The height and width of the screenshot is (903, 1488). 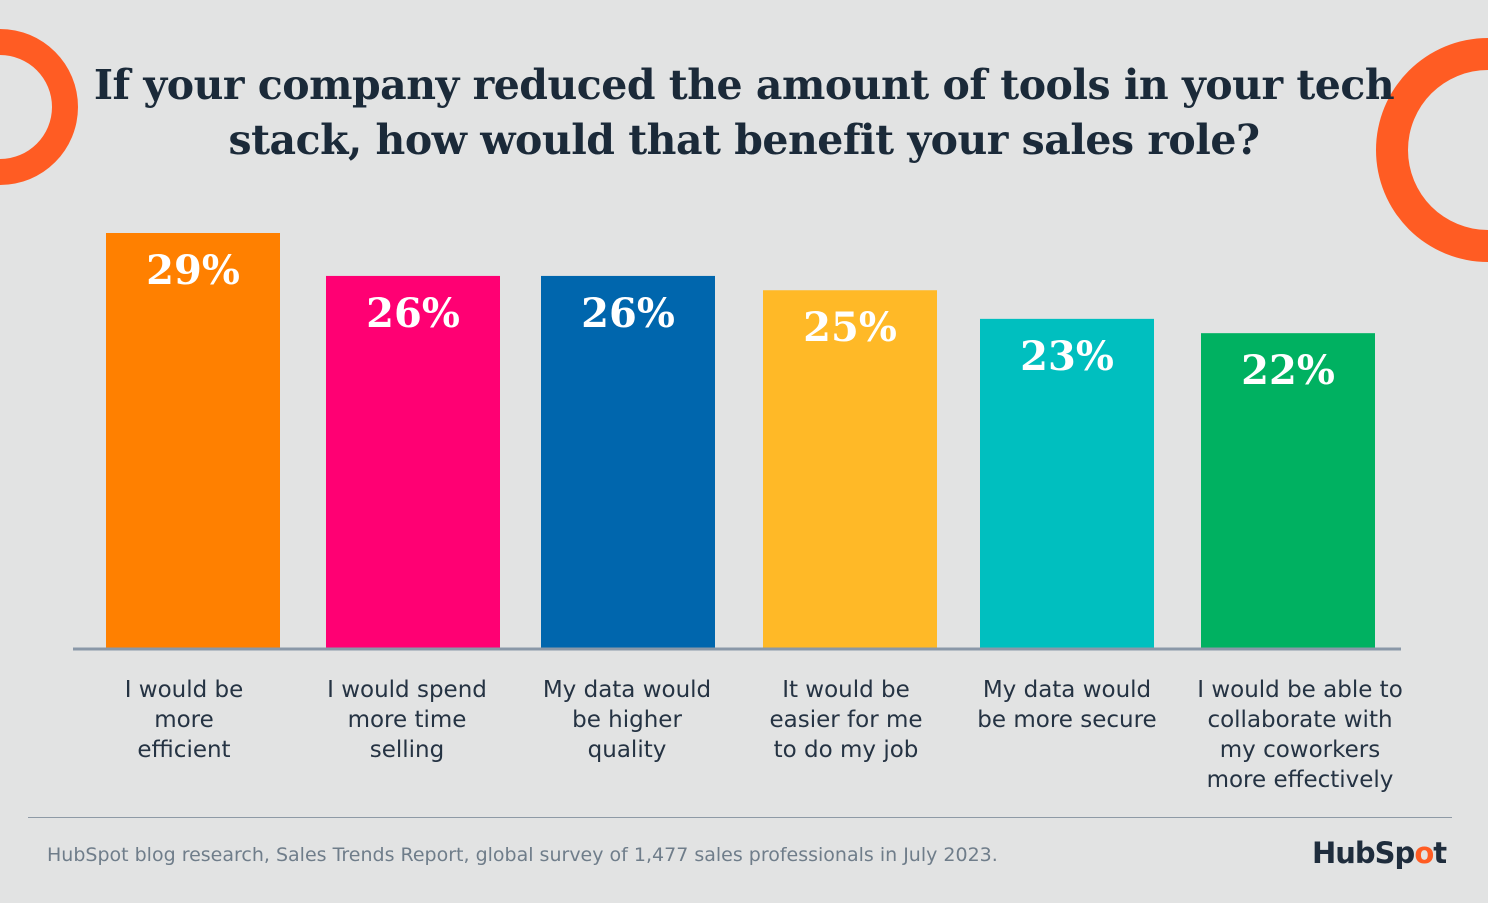 I want to click on x-tick-label: I would be more efficient, so click(x=184, y=720).